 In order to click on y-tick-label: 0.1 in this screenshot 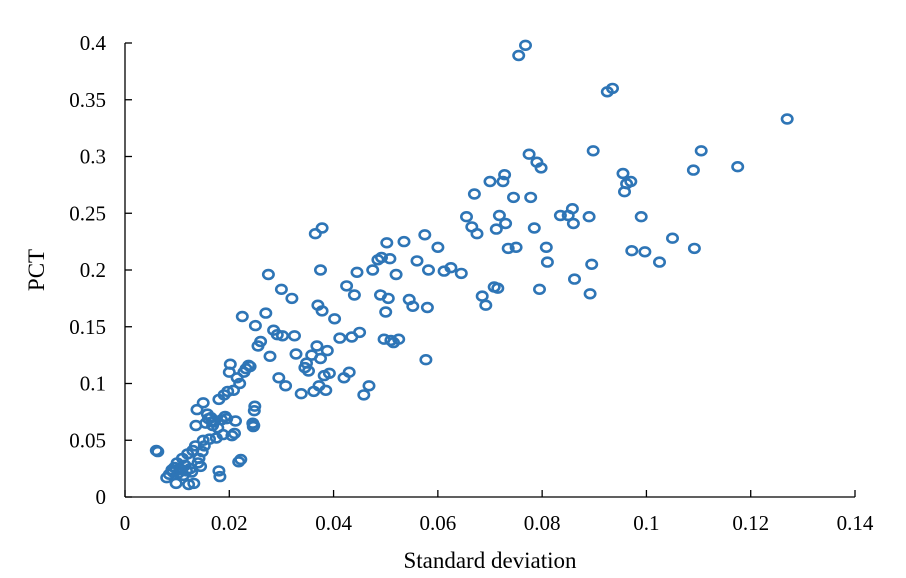, I will do `click(93, 384)`.